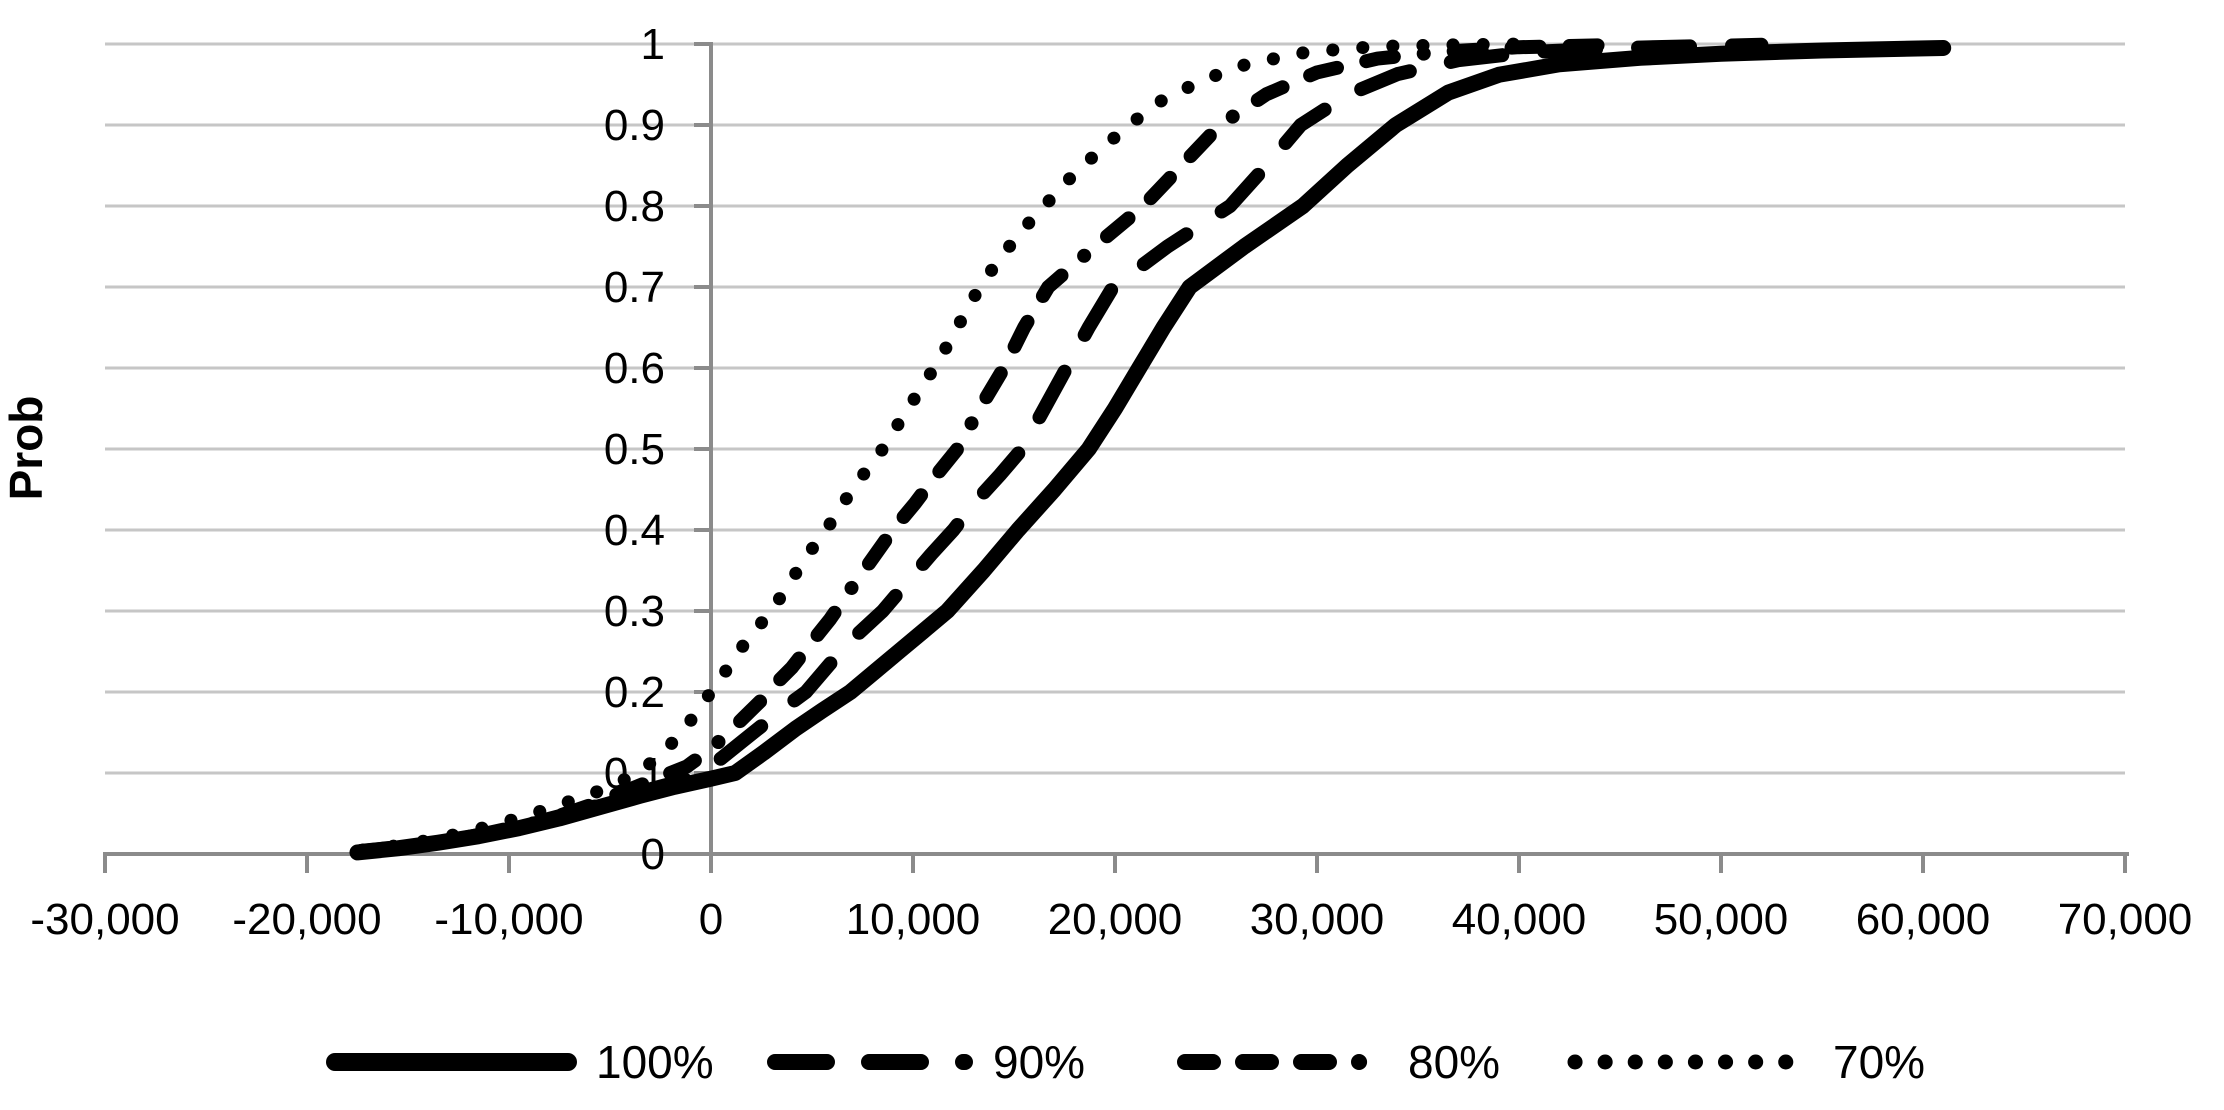 This screenshot has width=2224, height=1110. What do you see at coordinates (2125, 919) in the screenshot?
I see `x-tick-label-70000: 70,000` at bounding box center [2125, 919].